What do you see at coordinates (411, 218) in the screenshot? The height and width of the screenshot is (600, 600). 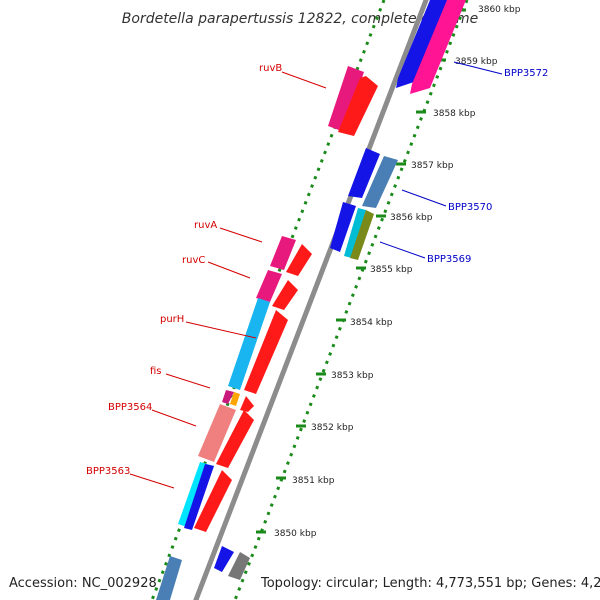 I see `tick-label: 3856 kbp` at bounding box center [411, 218].